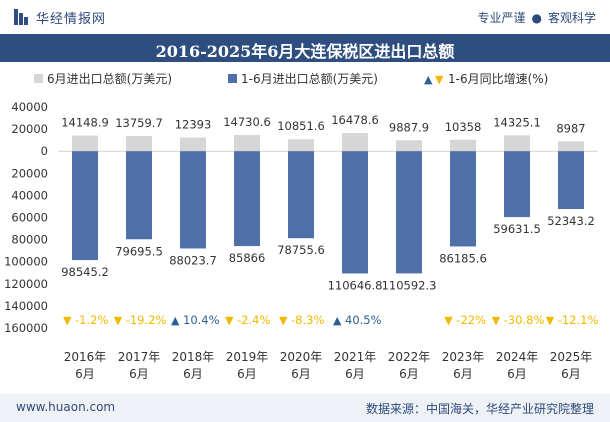 Image resolution: width=610 pixels, height=422 pixels. What do you see at coordinates (498, 79) in the screenshot?
I see `legend-label-growth: 1-6月同比增速(%)` at bounding box center [498, 79].